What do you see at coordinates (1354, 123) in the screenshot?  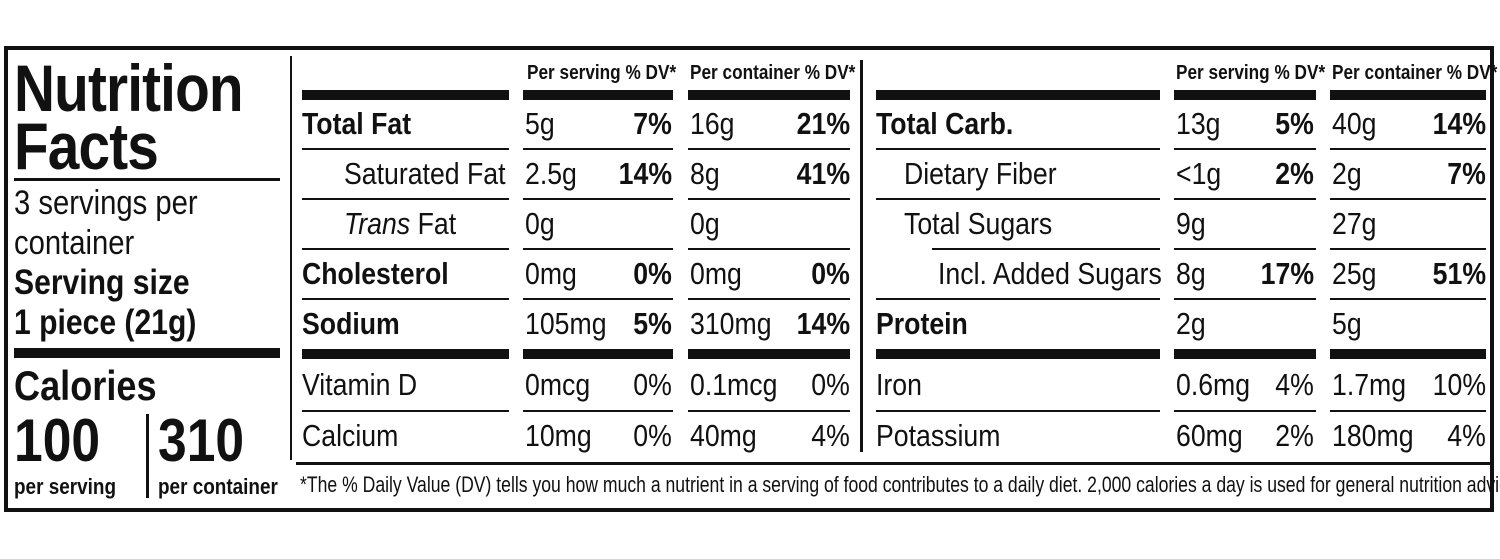 I see `container-amount: 40g` at bounding box center [1354, 123].